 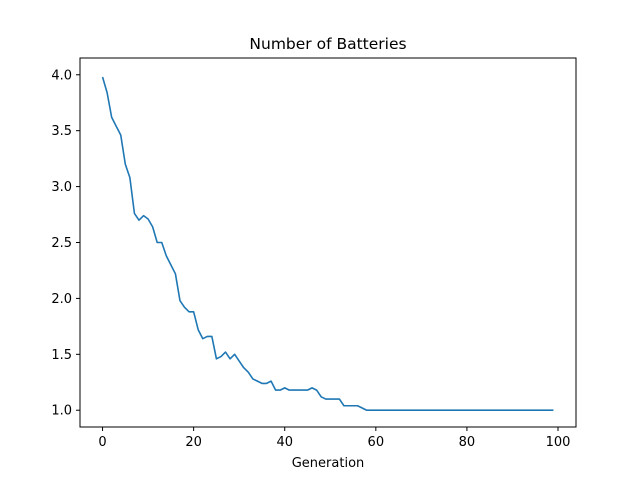 What do you see at coordinates (61, 411) in the screenshot?
I see `y-tick-label: 1.0` at bounding box center [61, 411].